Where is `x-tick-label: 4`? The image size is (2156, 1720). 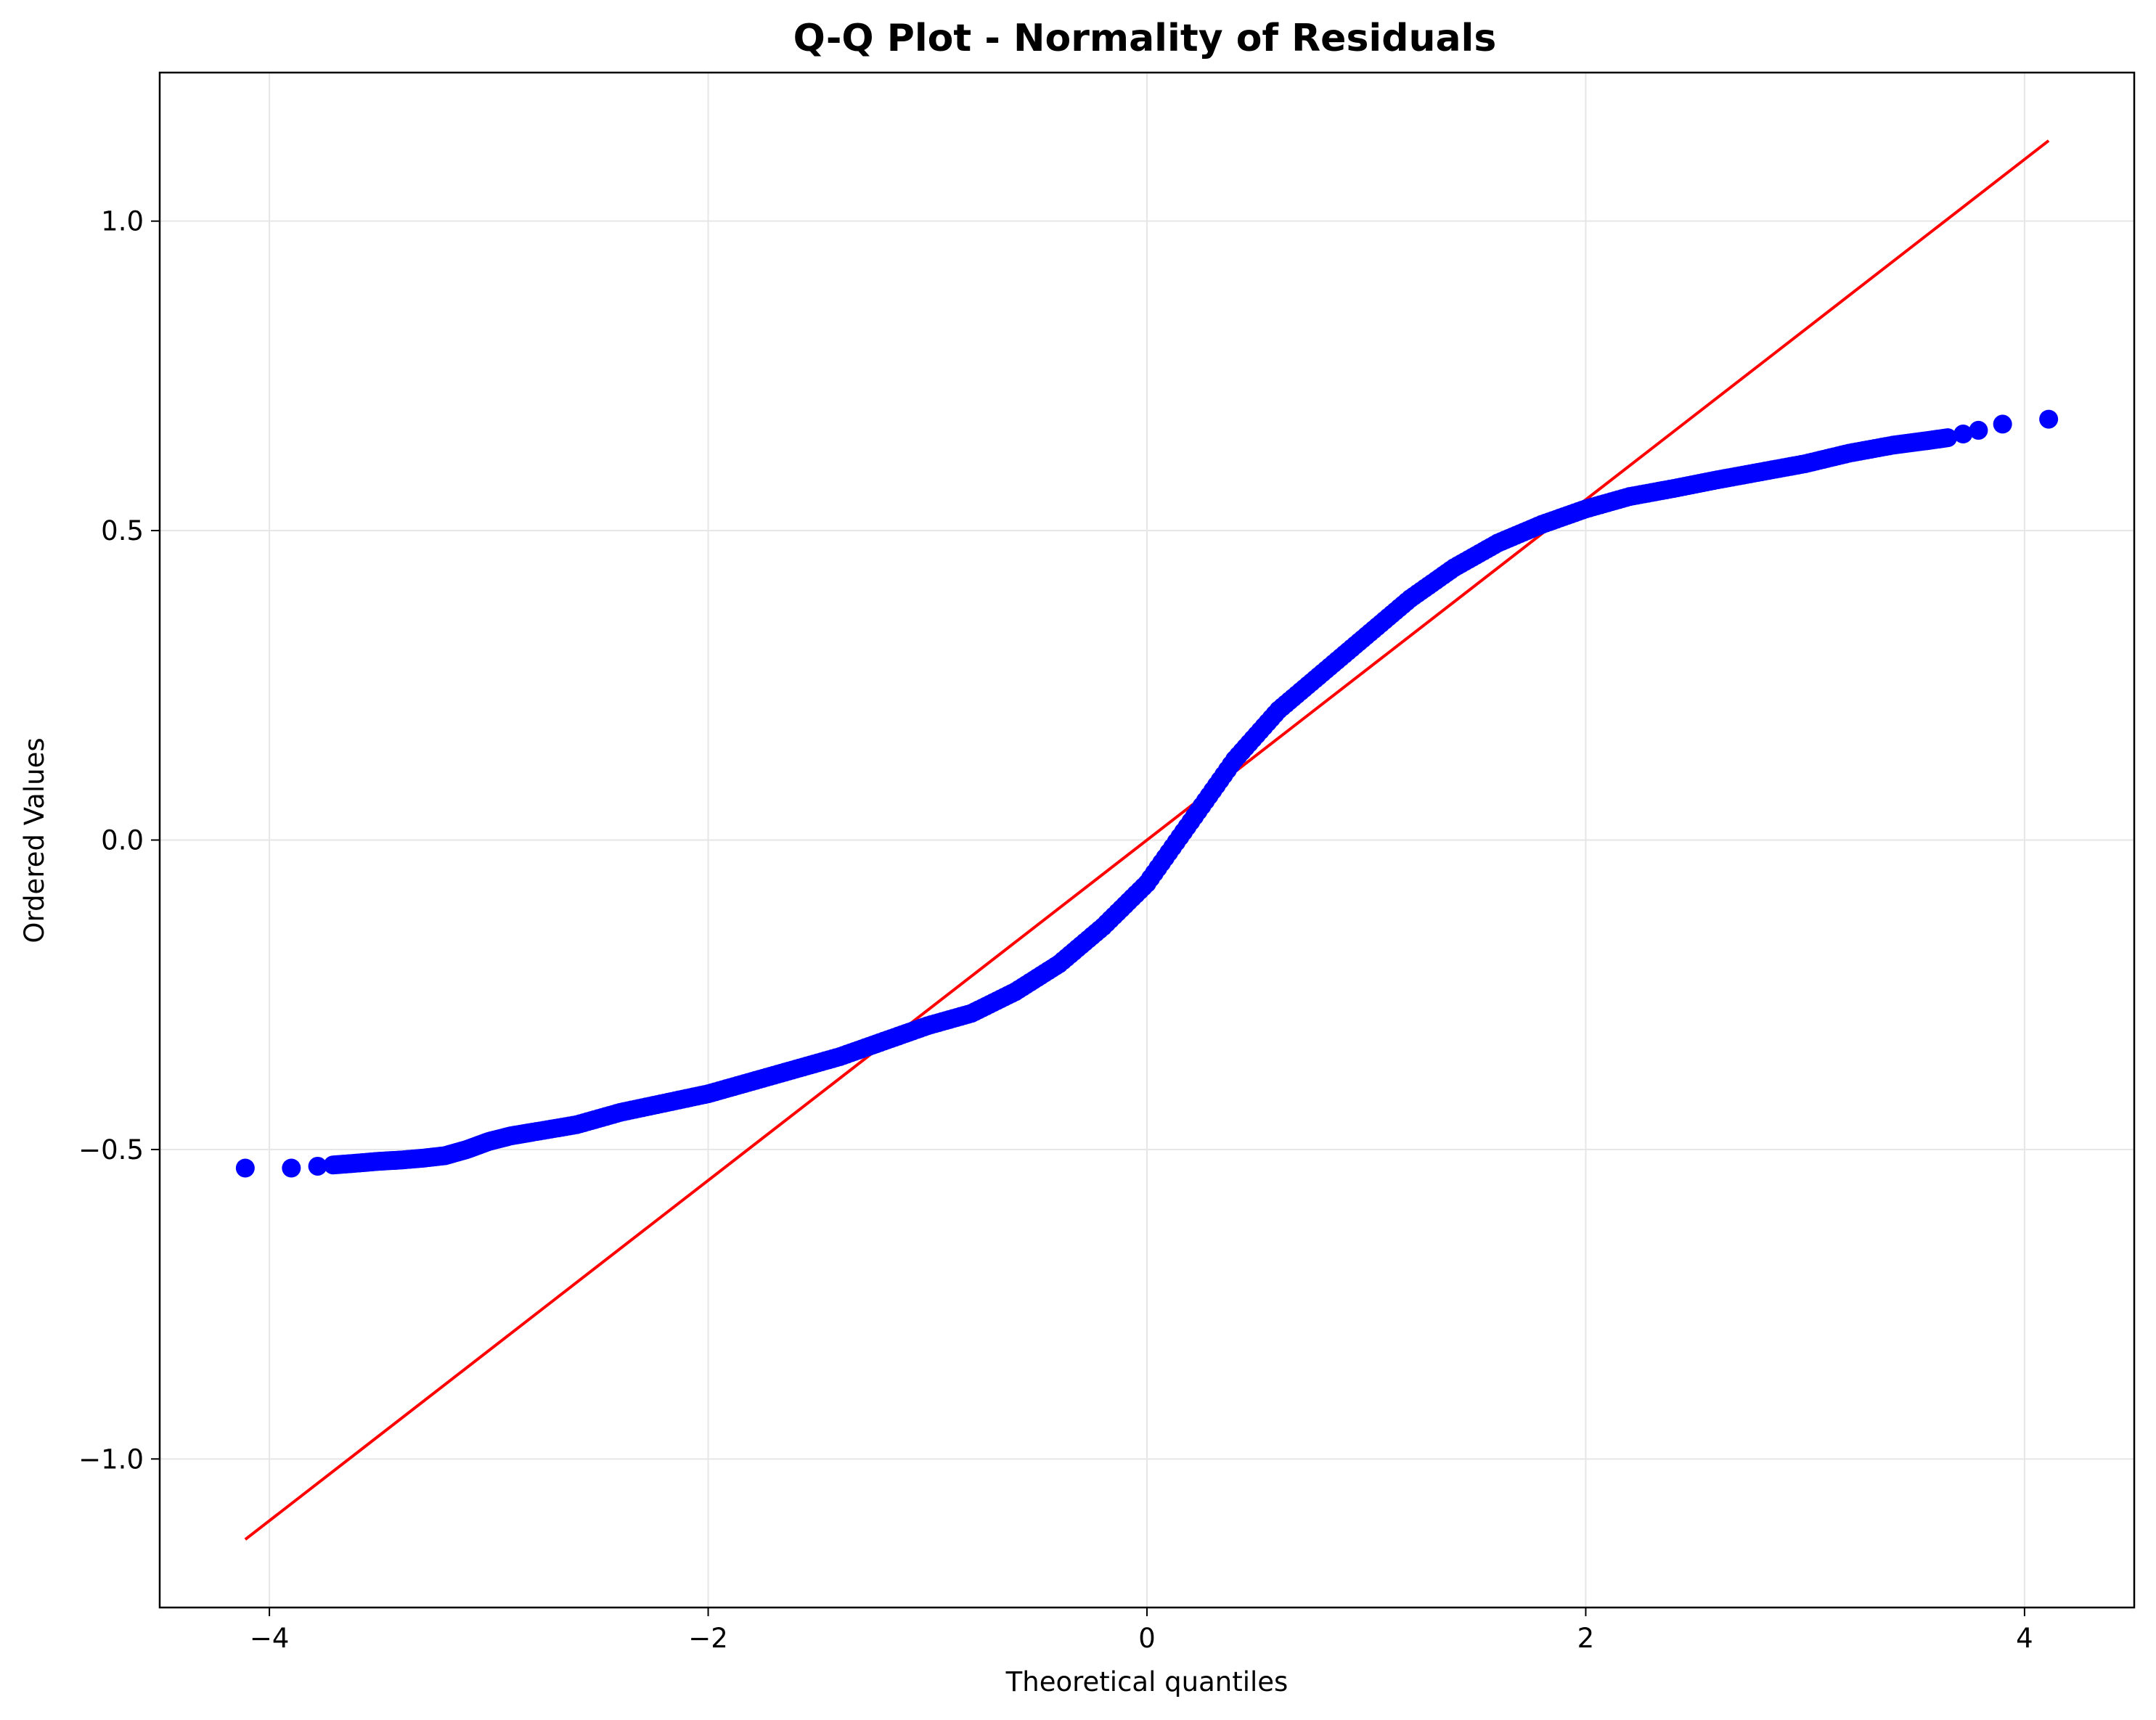 x-tick-label: 4 is located at coordinates (2025, 1638).